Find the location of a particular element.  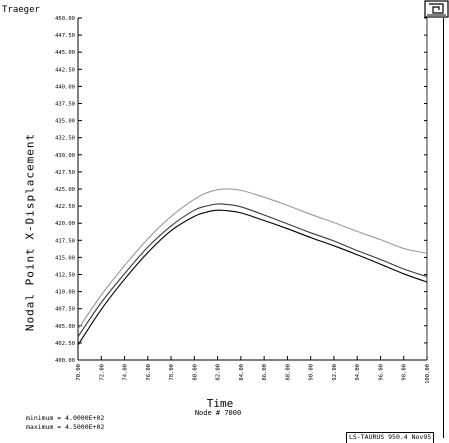

x-tick-label: 94.00 is located at coordinates (358, 372).